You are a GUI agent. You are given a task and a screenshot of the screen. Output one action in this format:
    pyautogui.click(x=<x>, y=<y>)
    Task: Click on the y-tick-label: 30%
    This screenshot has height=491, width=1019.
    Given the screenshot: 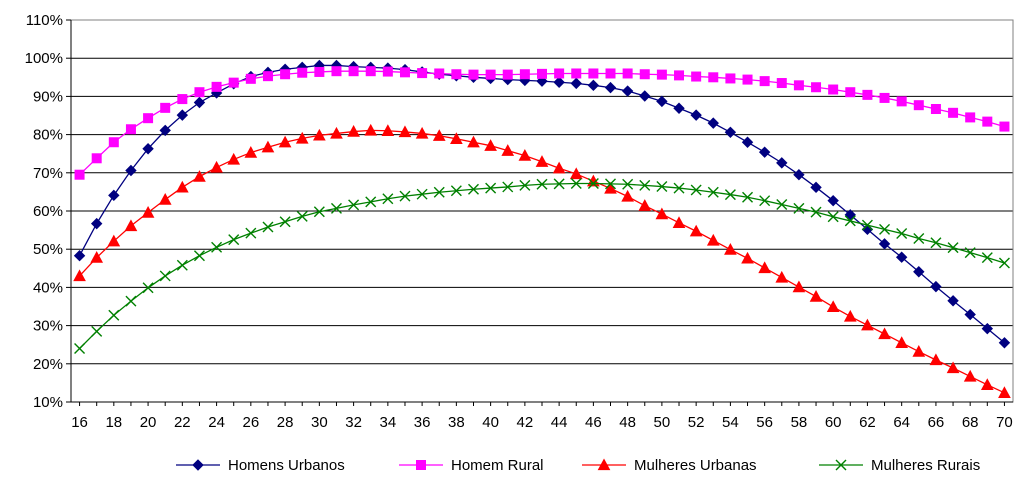 What is the action you would take?
    pyautogui.click(x=48, y=326)
    